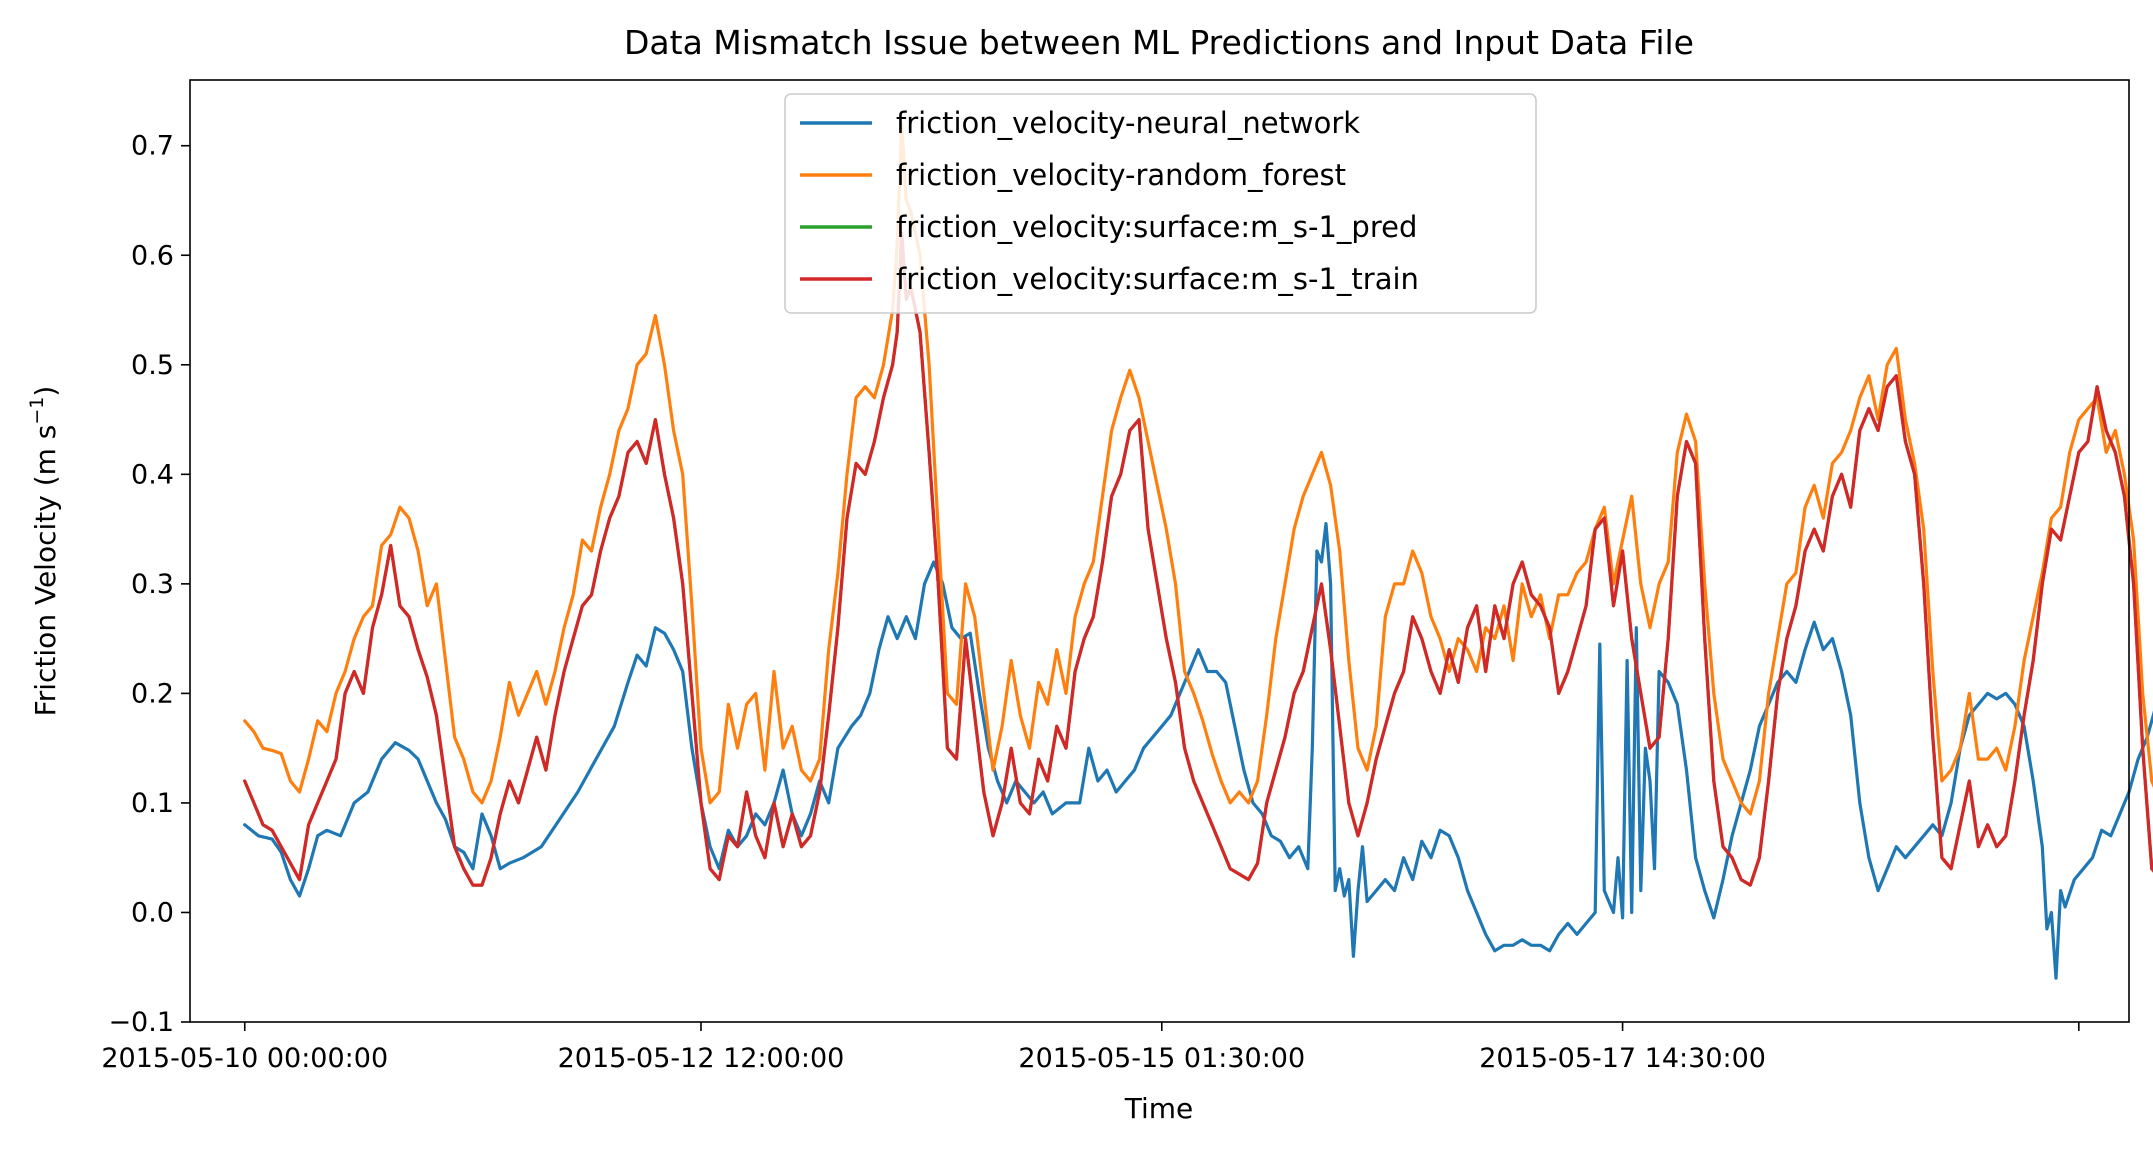 The width and height of the screenshot is (2153, 1151). What do you see at coordinates (152, 693) in the screenshot?
I see `y-tick-label: 0.2` at bounding box center [152, 693].